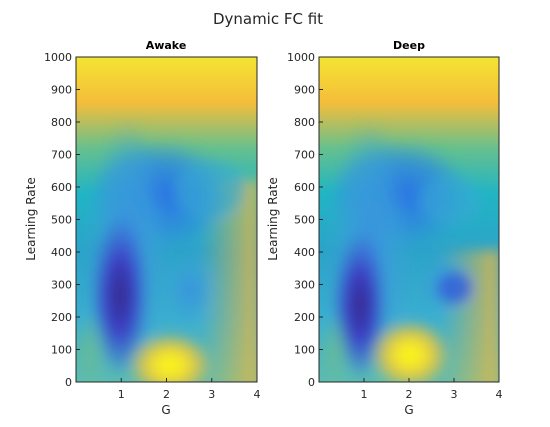 The image size is (550, 427). I want to click on ytick-label-deep-800: 800, so click(304, 122).